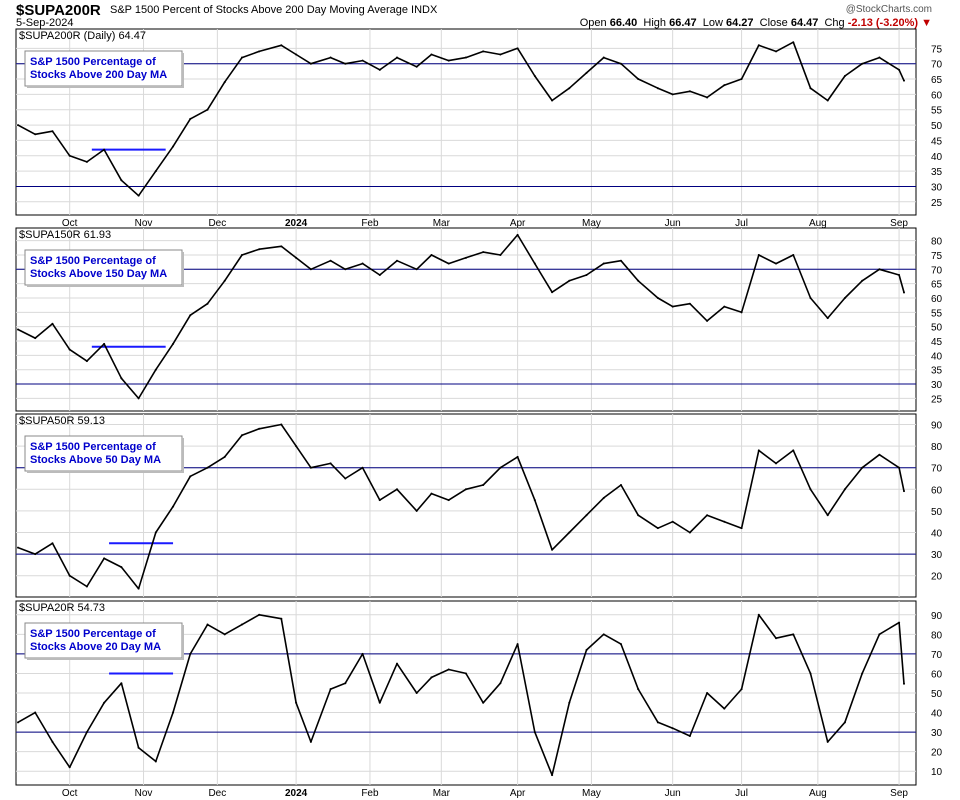  Describe the element at coordinates (95, 460) in the screenshot. I see `annotation-text: Stocks Above 50 Day MA` at that location.